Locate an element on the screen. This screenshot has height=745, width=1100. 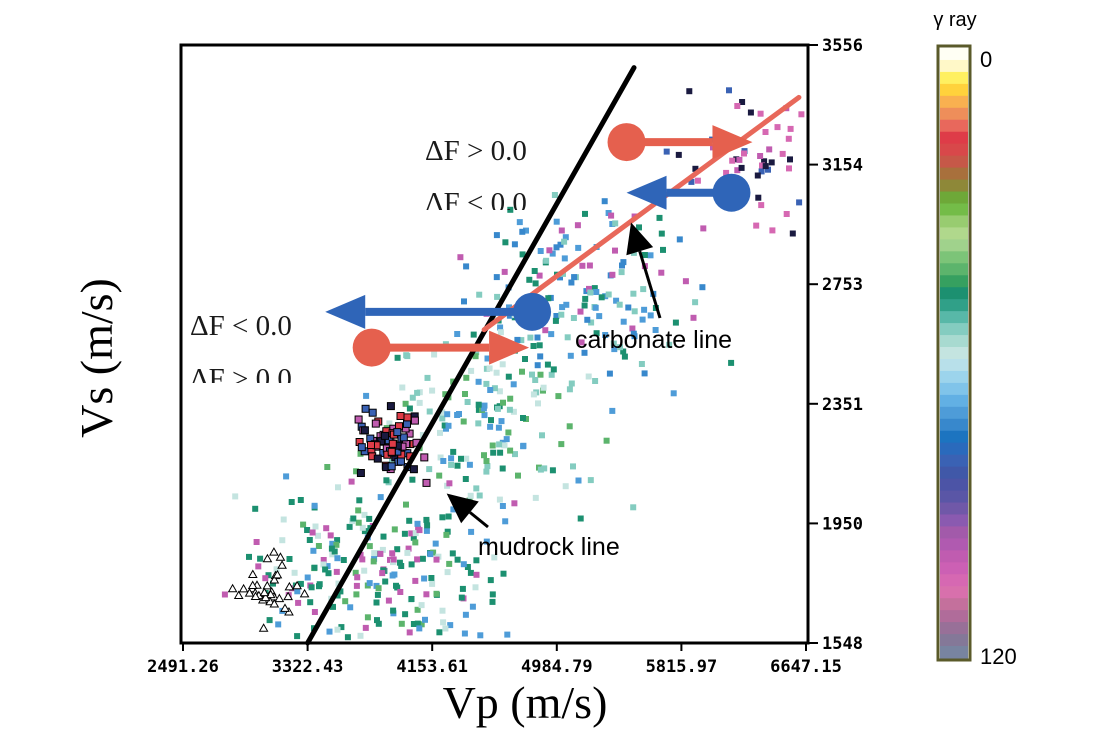
delta-f-label: ΔF < 0.0 is located at coordinates (241, 326).